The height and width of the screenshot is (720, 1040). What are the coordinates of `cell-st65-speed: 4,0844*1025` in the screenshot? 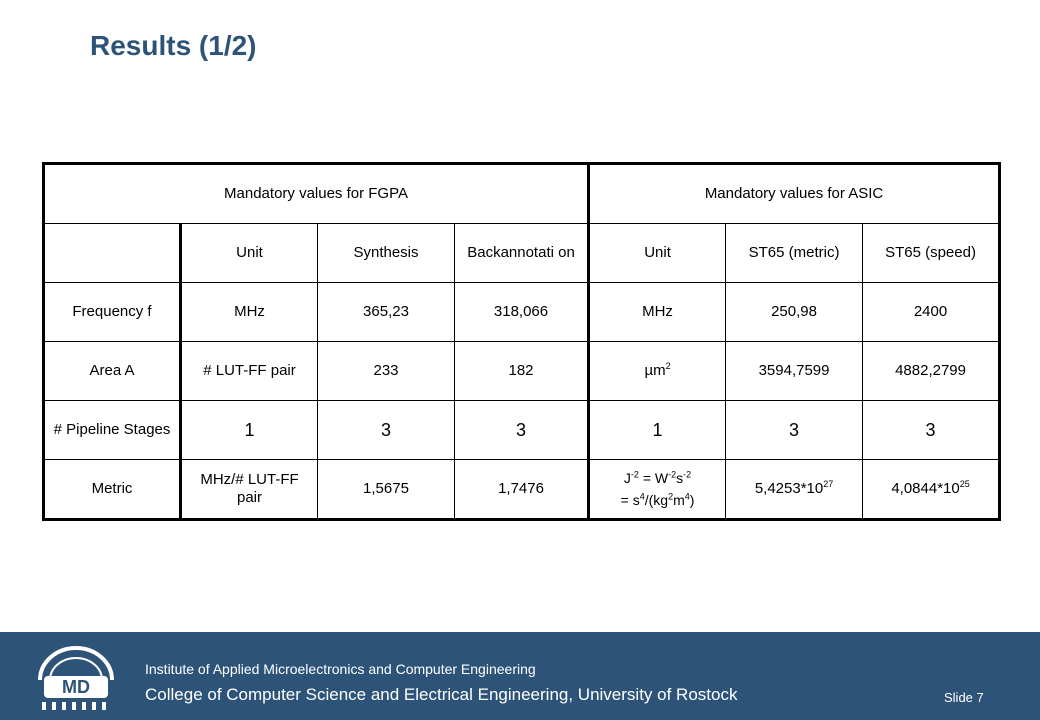 It's located at (931, 489).